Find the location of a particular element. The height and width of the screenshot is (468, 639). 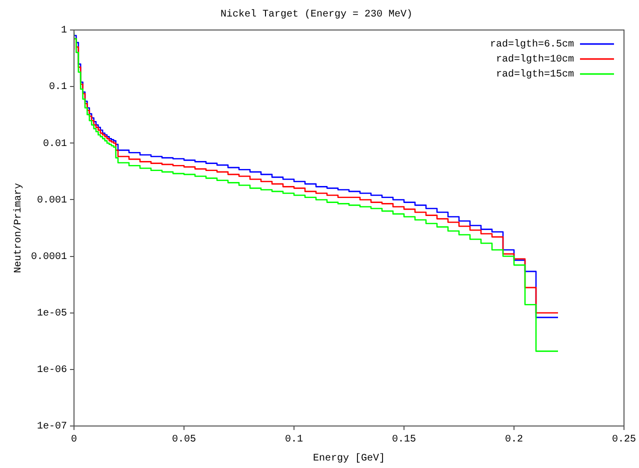

x-tick-label: 0 is located at coordinates (74, 440).